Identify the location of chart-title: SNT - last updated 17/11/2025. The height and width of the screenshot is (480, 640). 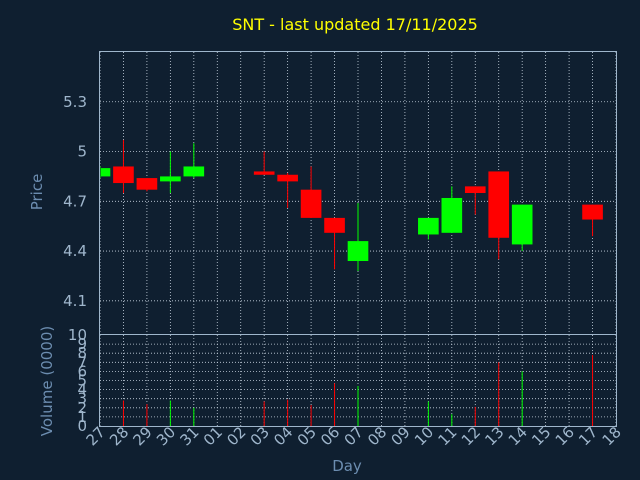
(355, 24).